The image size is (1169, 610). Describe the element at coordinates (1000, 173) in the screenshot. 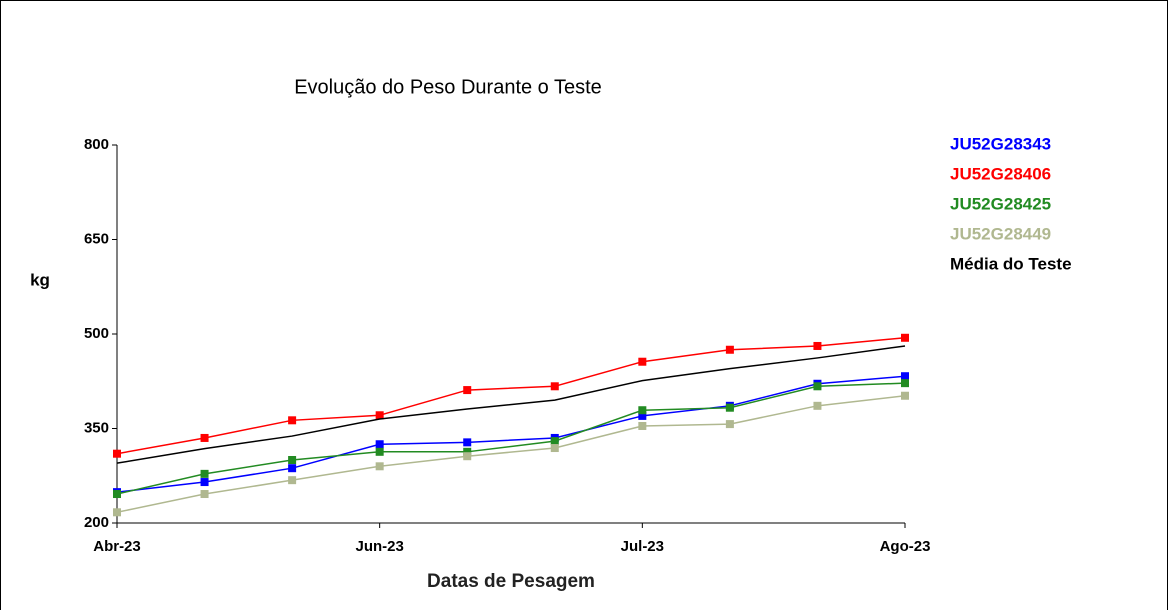

I see `legend-entry: JU52G28406` at that location.